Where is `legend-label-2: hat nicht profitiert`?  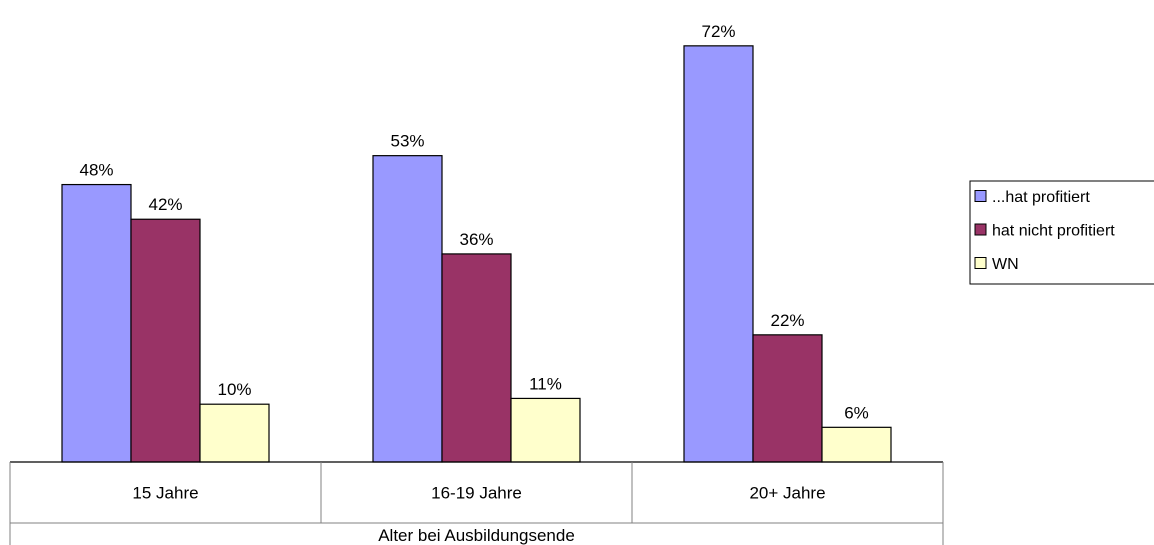 legend-label-2: hat nicht profitiert is located at coordinates (1053, 231).